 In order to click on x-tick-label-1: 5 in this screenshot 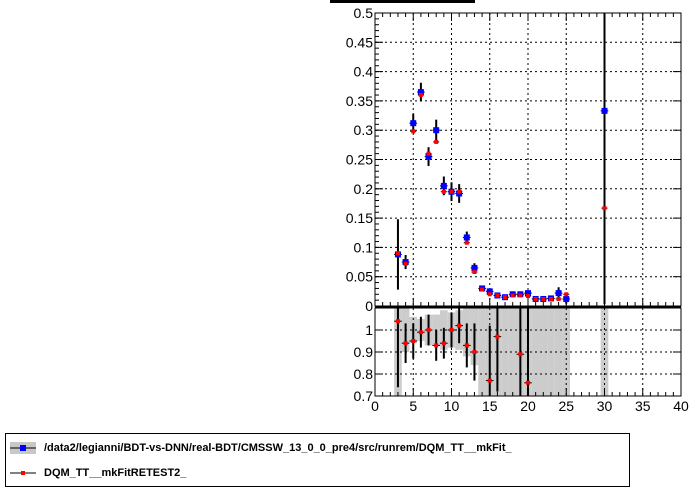, I will do `click(413, 406)`.